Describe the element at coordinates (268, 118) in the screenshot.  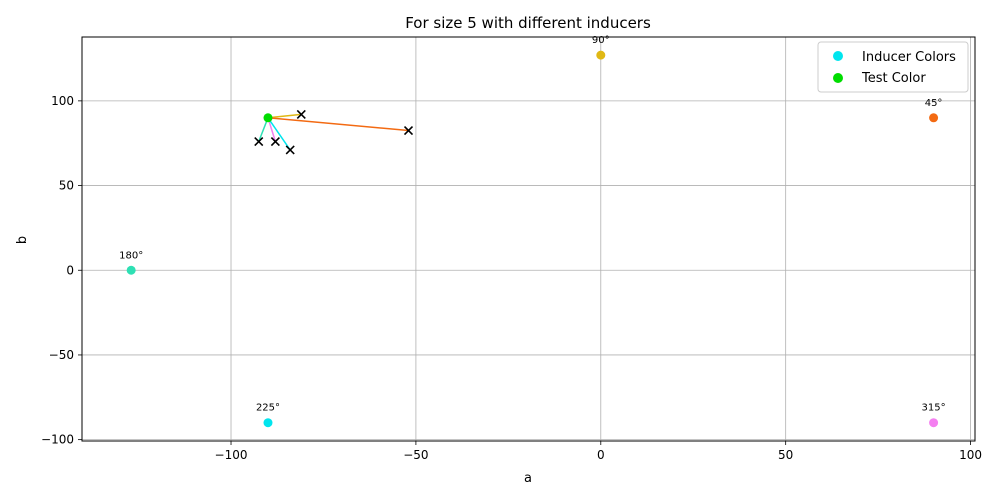
I see `test-color-point` at that location.